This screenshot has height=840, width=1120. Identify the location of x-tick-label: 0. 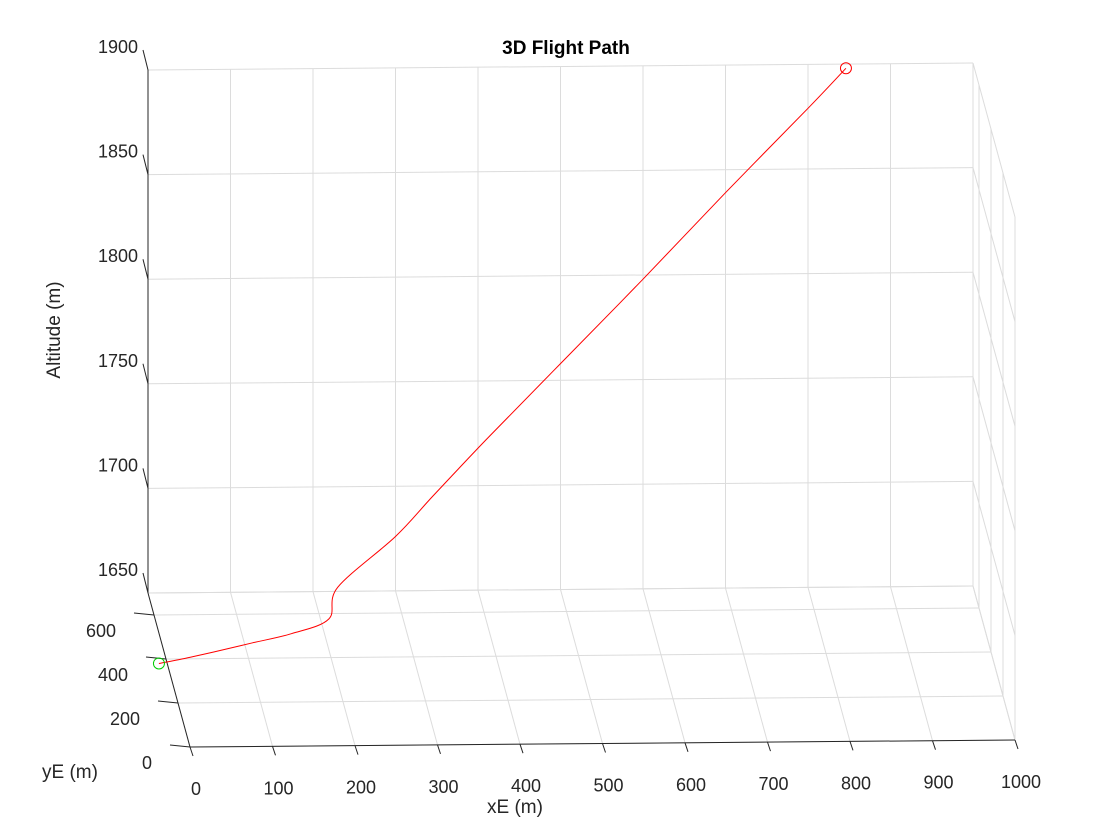
(196, 789).